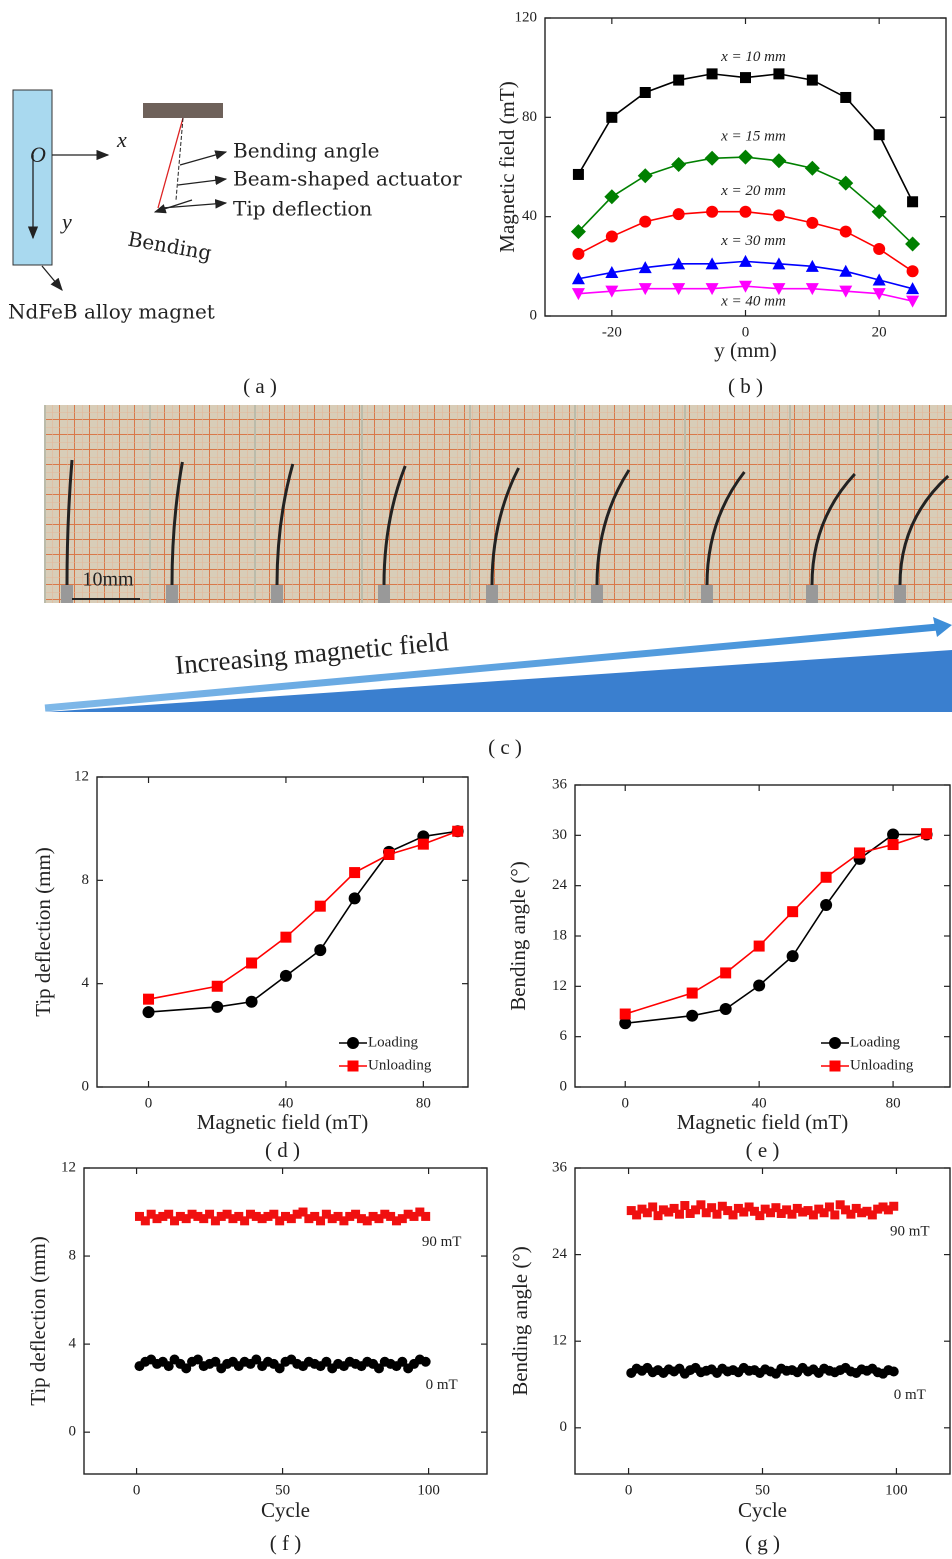  Describe the element at coordinates (560, 885) in the screenshot. I see `y-tick-label: 24` at that location.